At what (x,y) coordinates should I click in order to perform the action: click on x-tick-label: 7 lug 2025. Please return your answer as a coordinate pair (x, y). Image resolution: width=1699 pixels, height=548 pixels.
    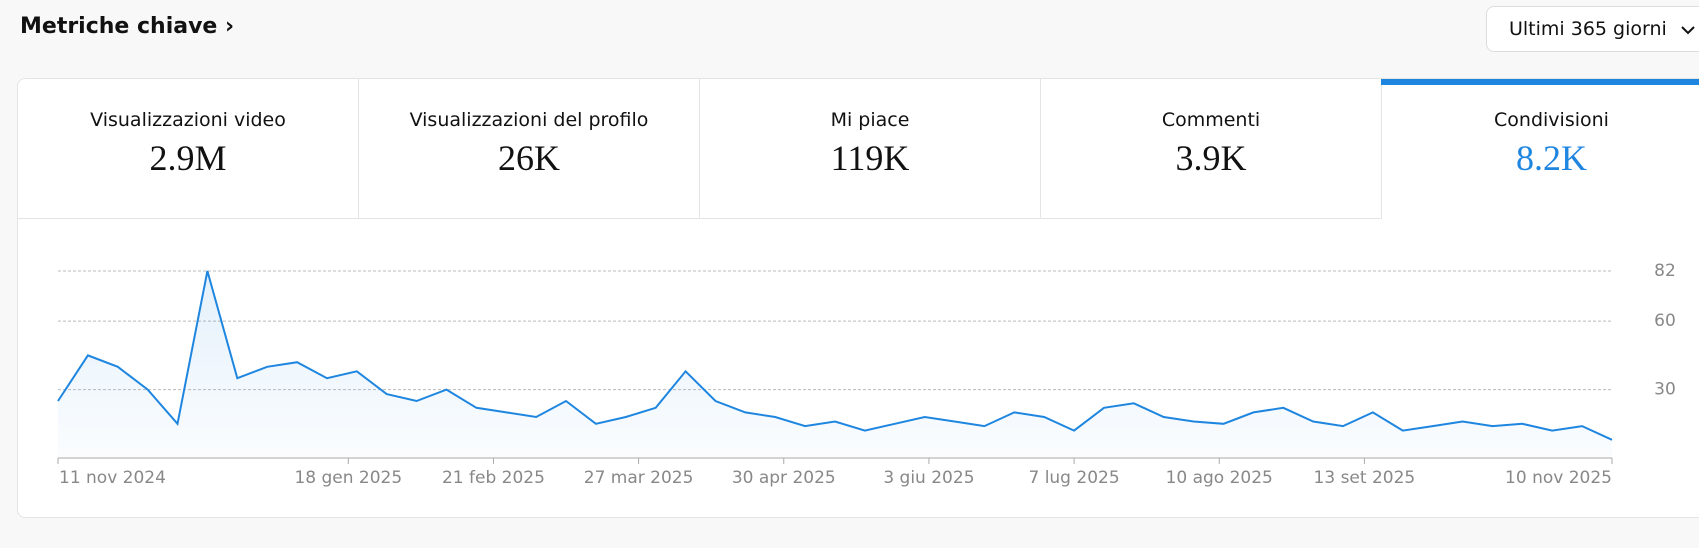
    Looking at the image, I should click on (1073, 478).